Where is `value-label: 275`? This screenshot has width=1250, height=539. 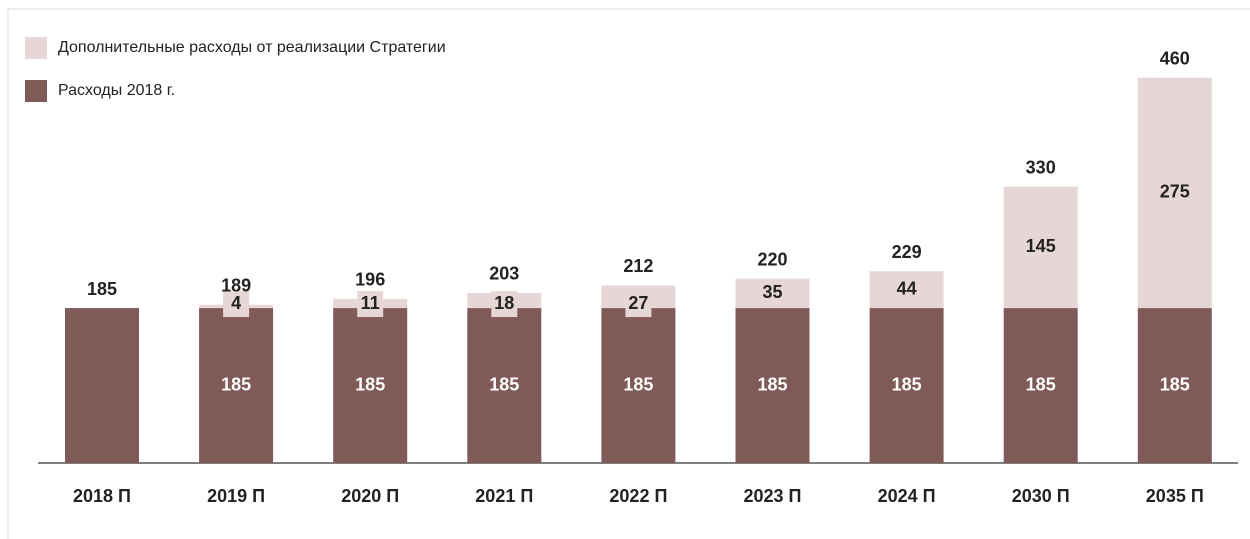 value-label: 275 is located at coordinates (1175, 192).